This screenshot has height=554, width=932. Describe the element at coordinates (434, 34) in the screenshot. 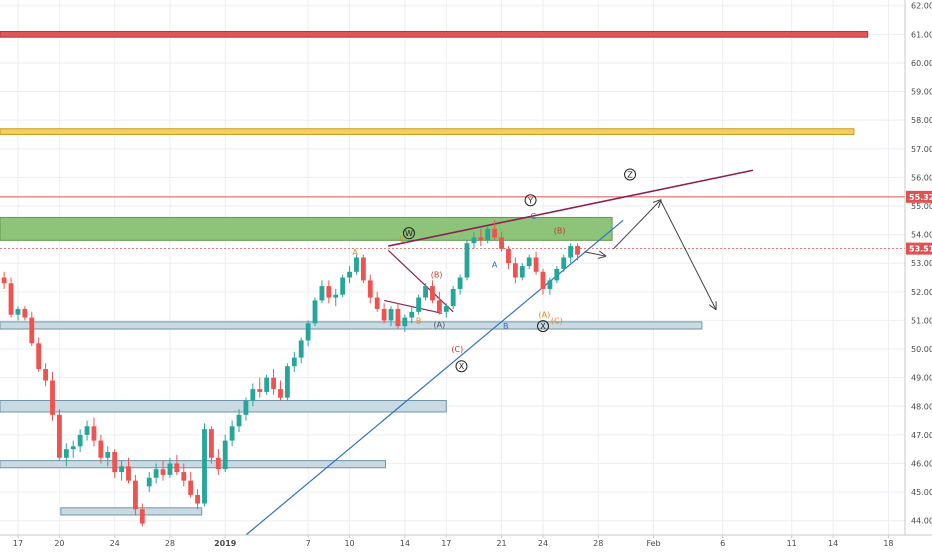

I see `red-resistance-zone` at that location.